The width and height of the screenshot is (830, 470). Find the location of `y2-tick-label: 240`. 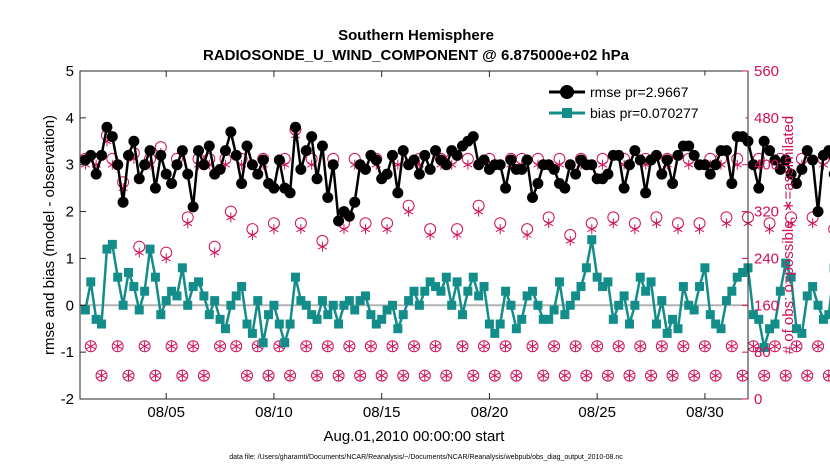

y2-tick-label: 240 is located at coordinates (766, 258).